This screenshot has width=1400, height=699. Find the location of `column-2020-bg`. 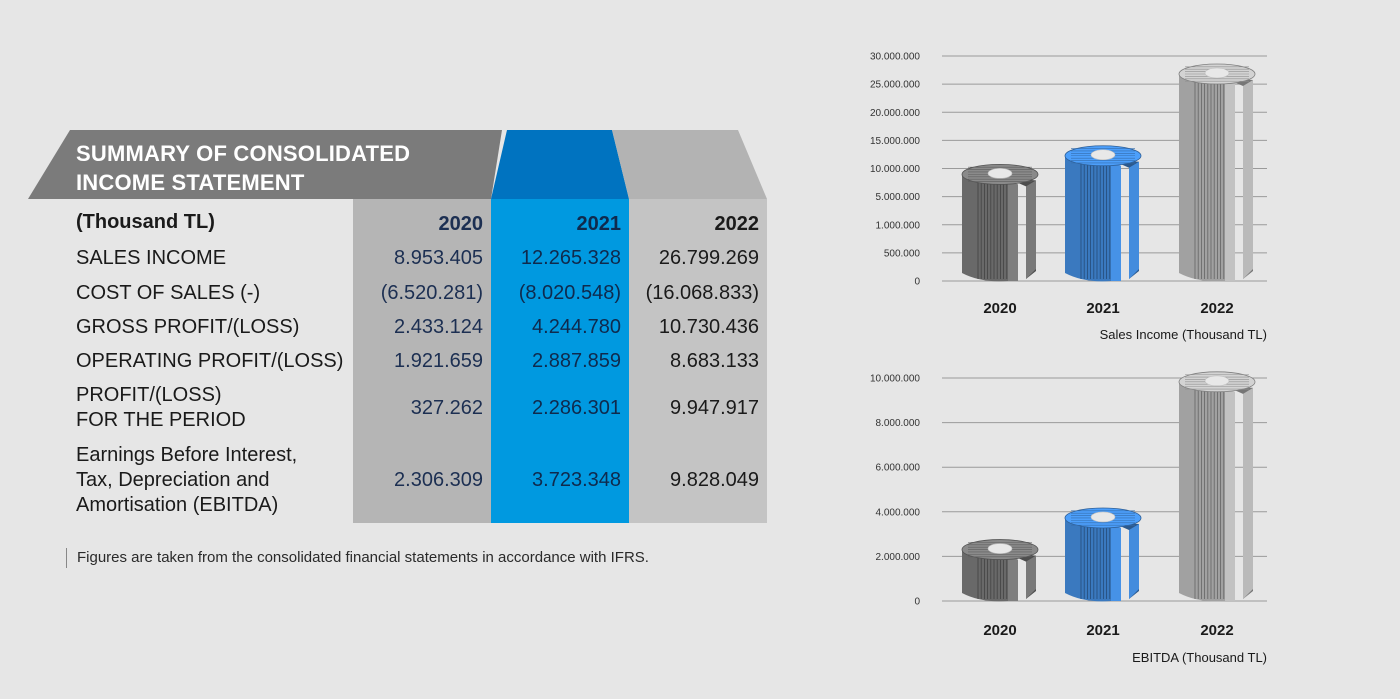

column-2020-bg is located at coordinates (422, 361).